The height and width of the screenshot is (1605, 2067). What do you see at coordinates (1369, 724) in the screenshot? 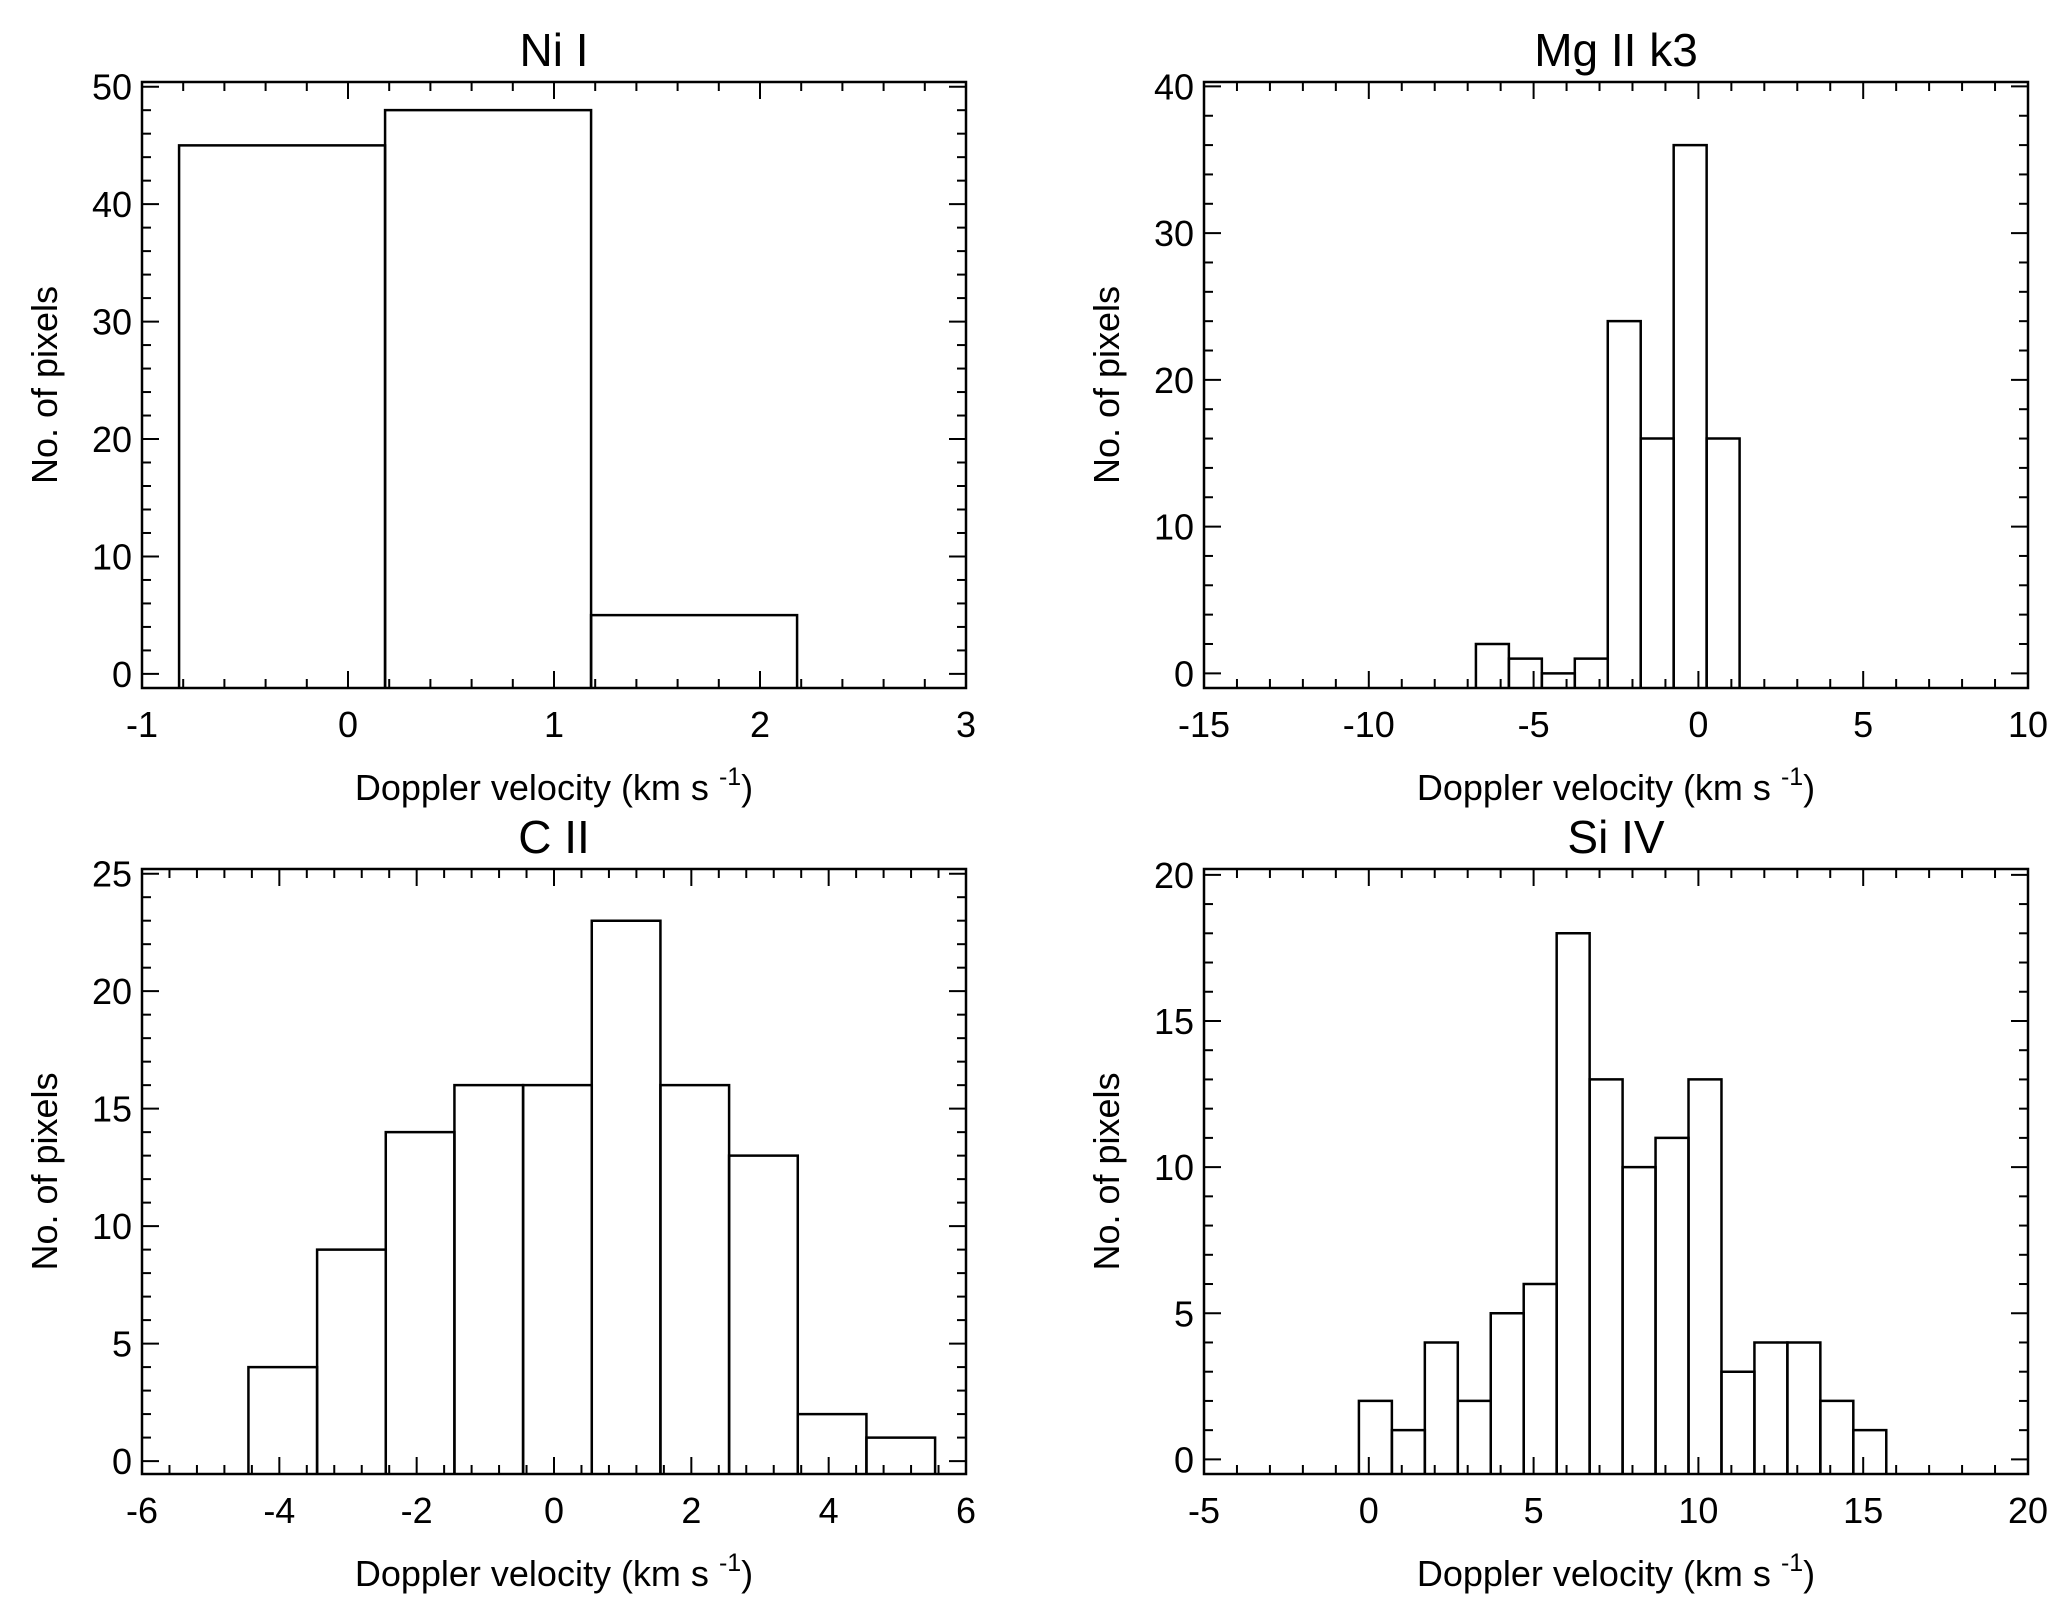
I see `x-tick-label: -10` at bounding box center [1369, 724].